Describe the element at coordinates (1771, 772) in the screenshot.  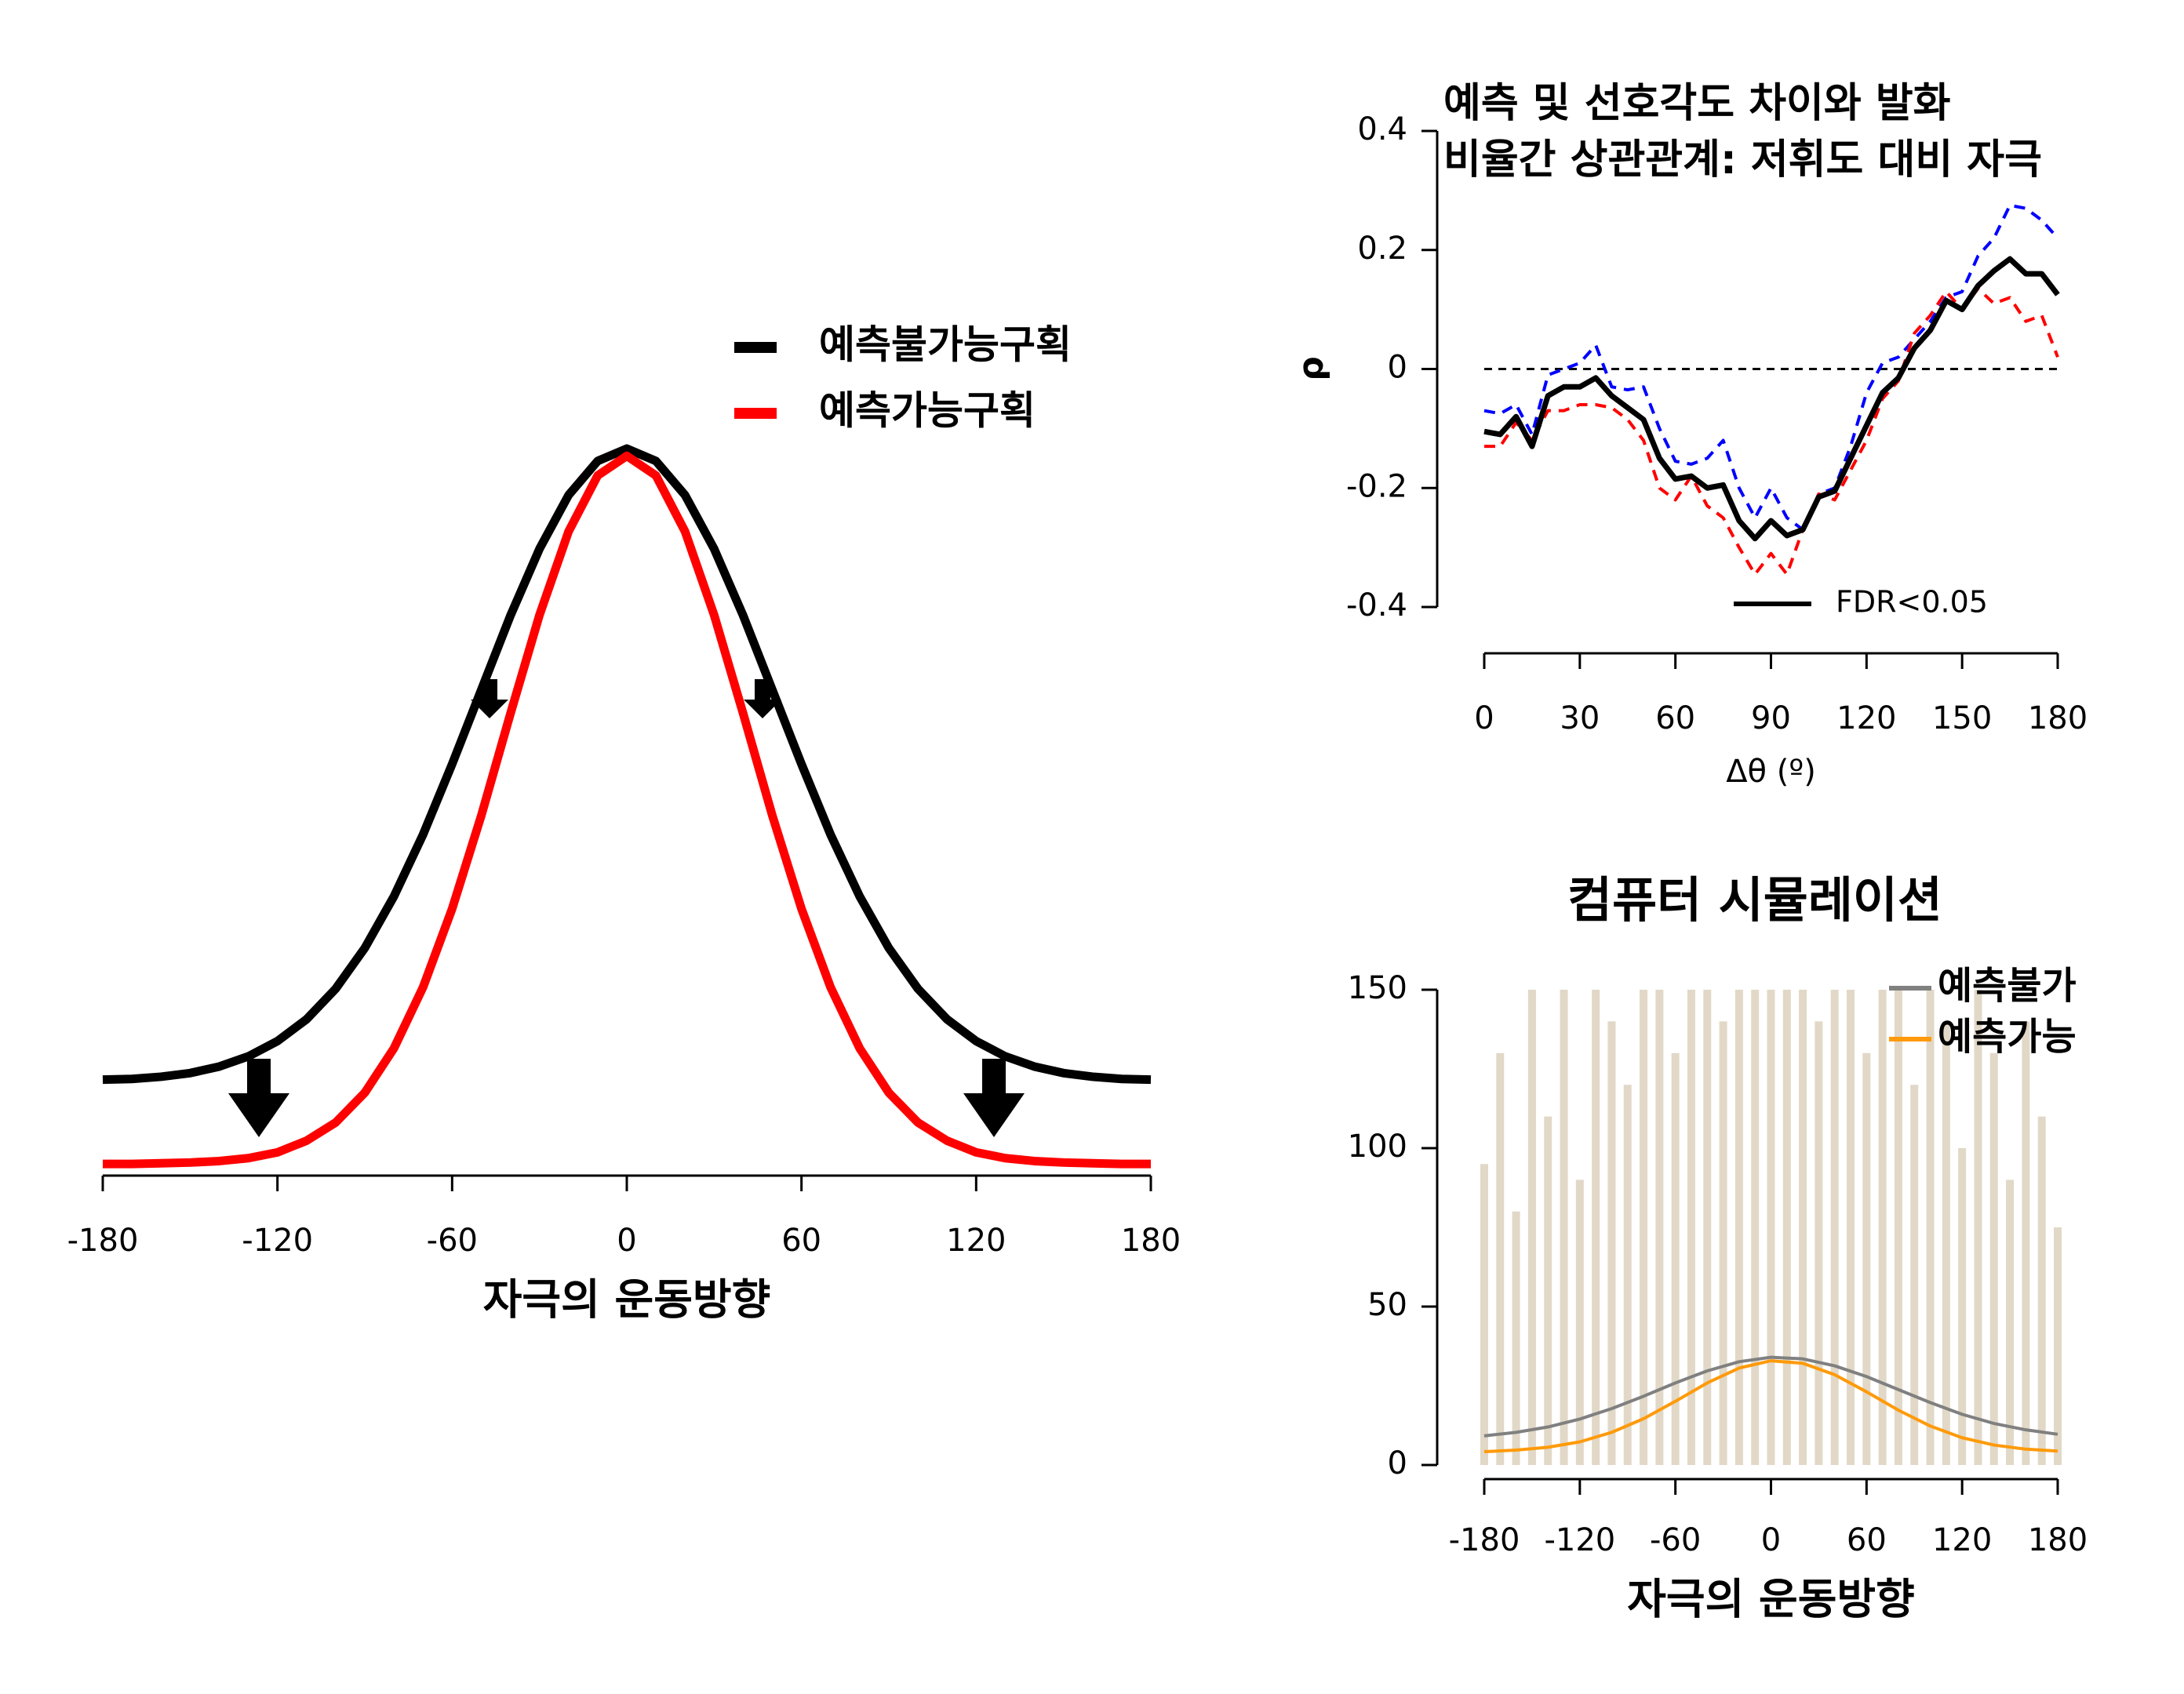
I see `x-axis-label: Δθ (º)` at that location.